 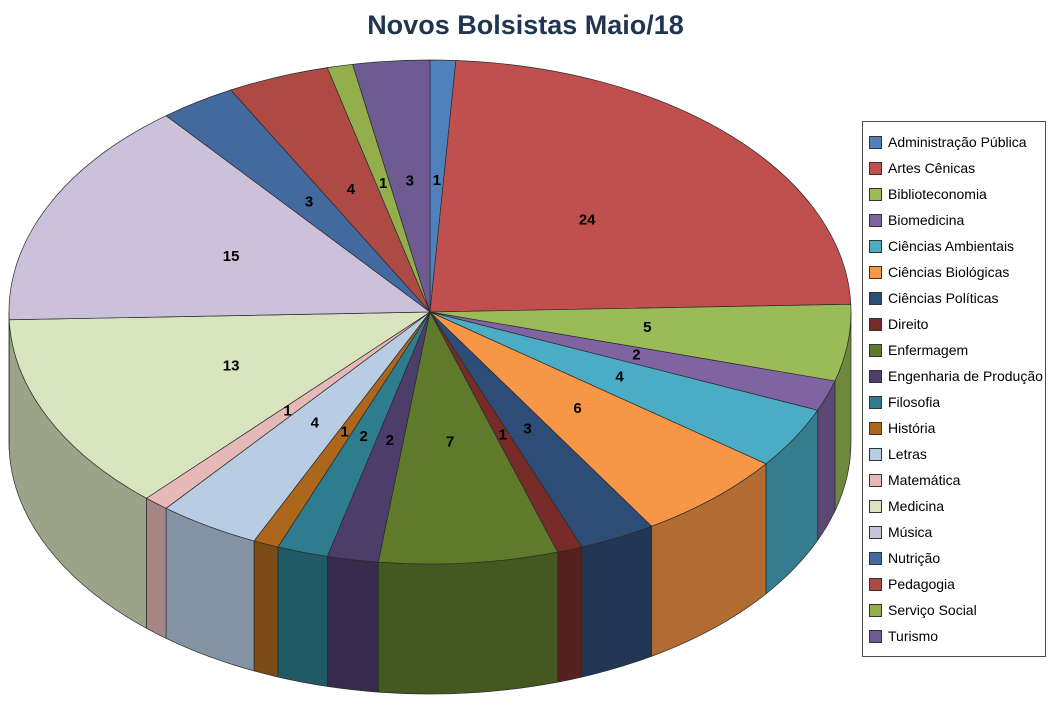 What do you see at coordinates (914, 558) in the screenshot?
I see `legend-label: Nutrição` at bounding box center [914, 558].